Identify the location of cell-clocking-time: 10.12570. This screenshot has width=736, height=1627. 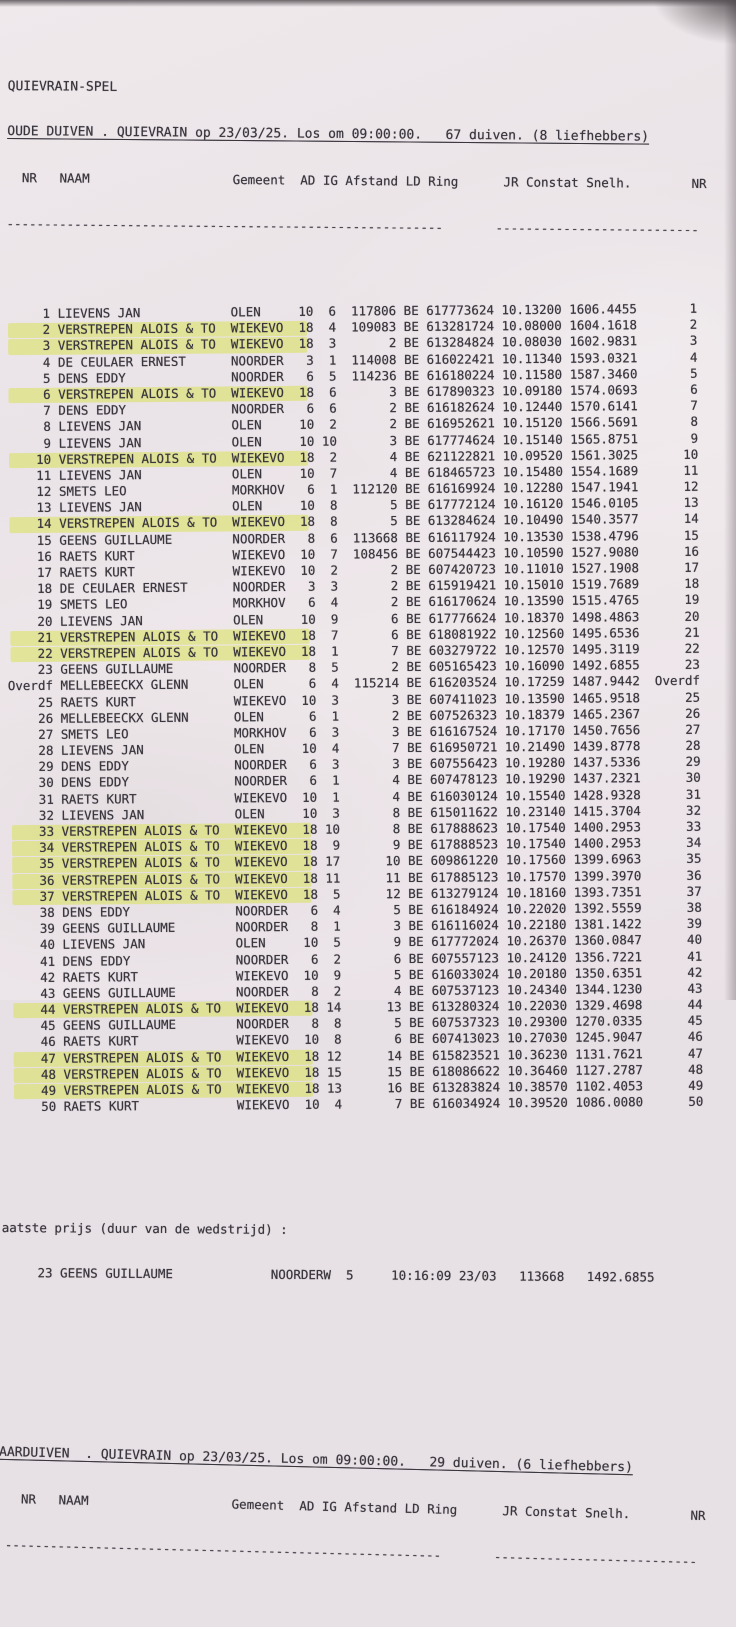
(534, 649).